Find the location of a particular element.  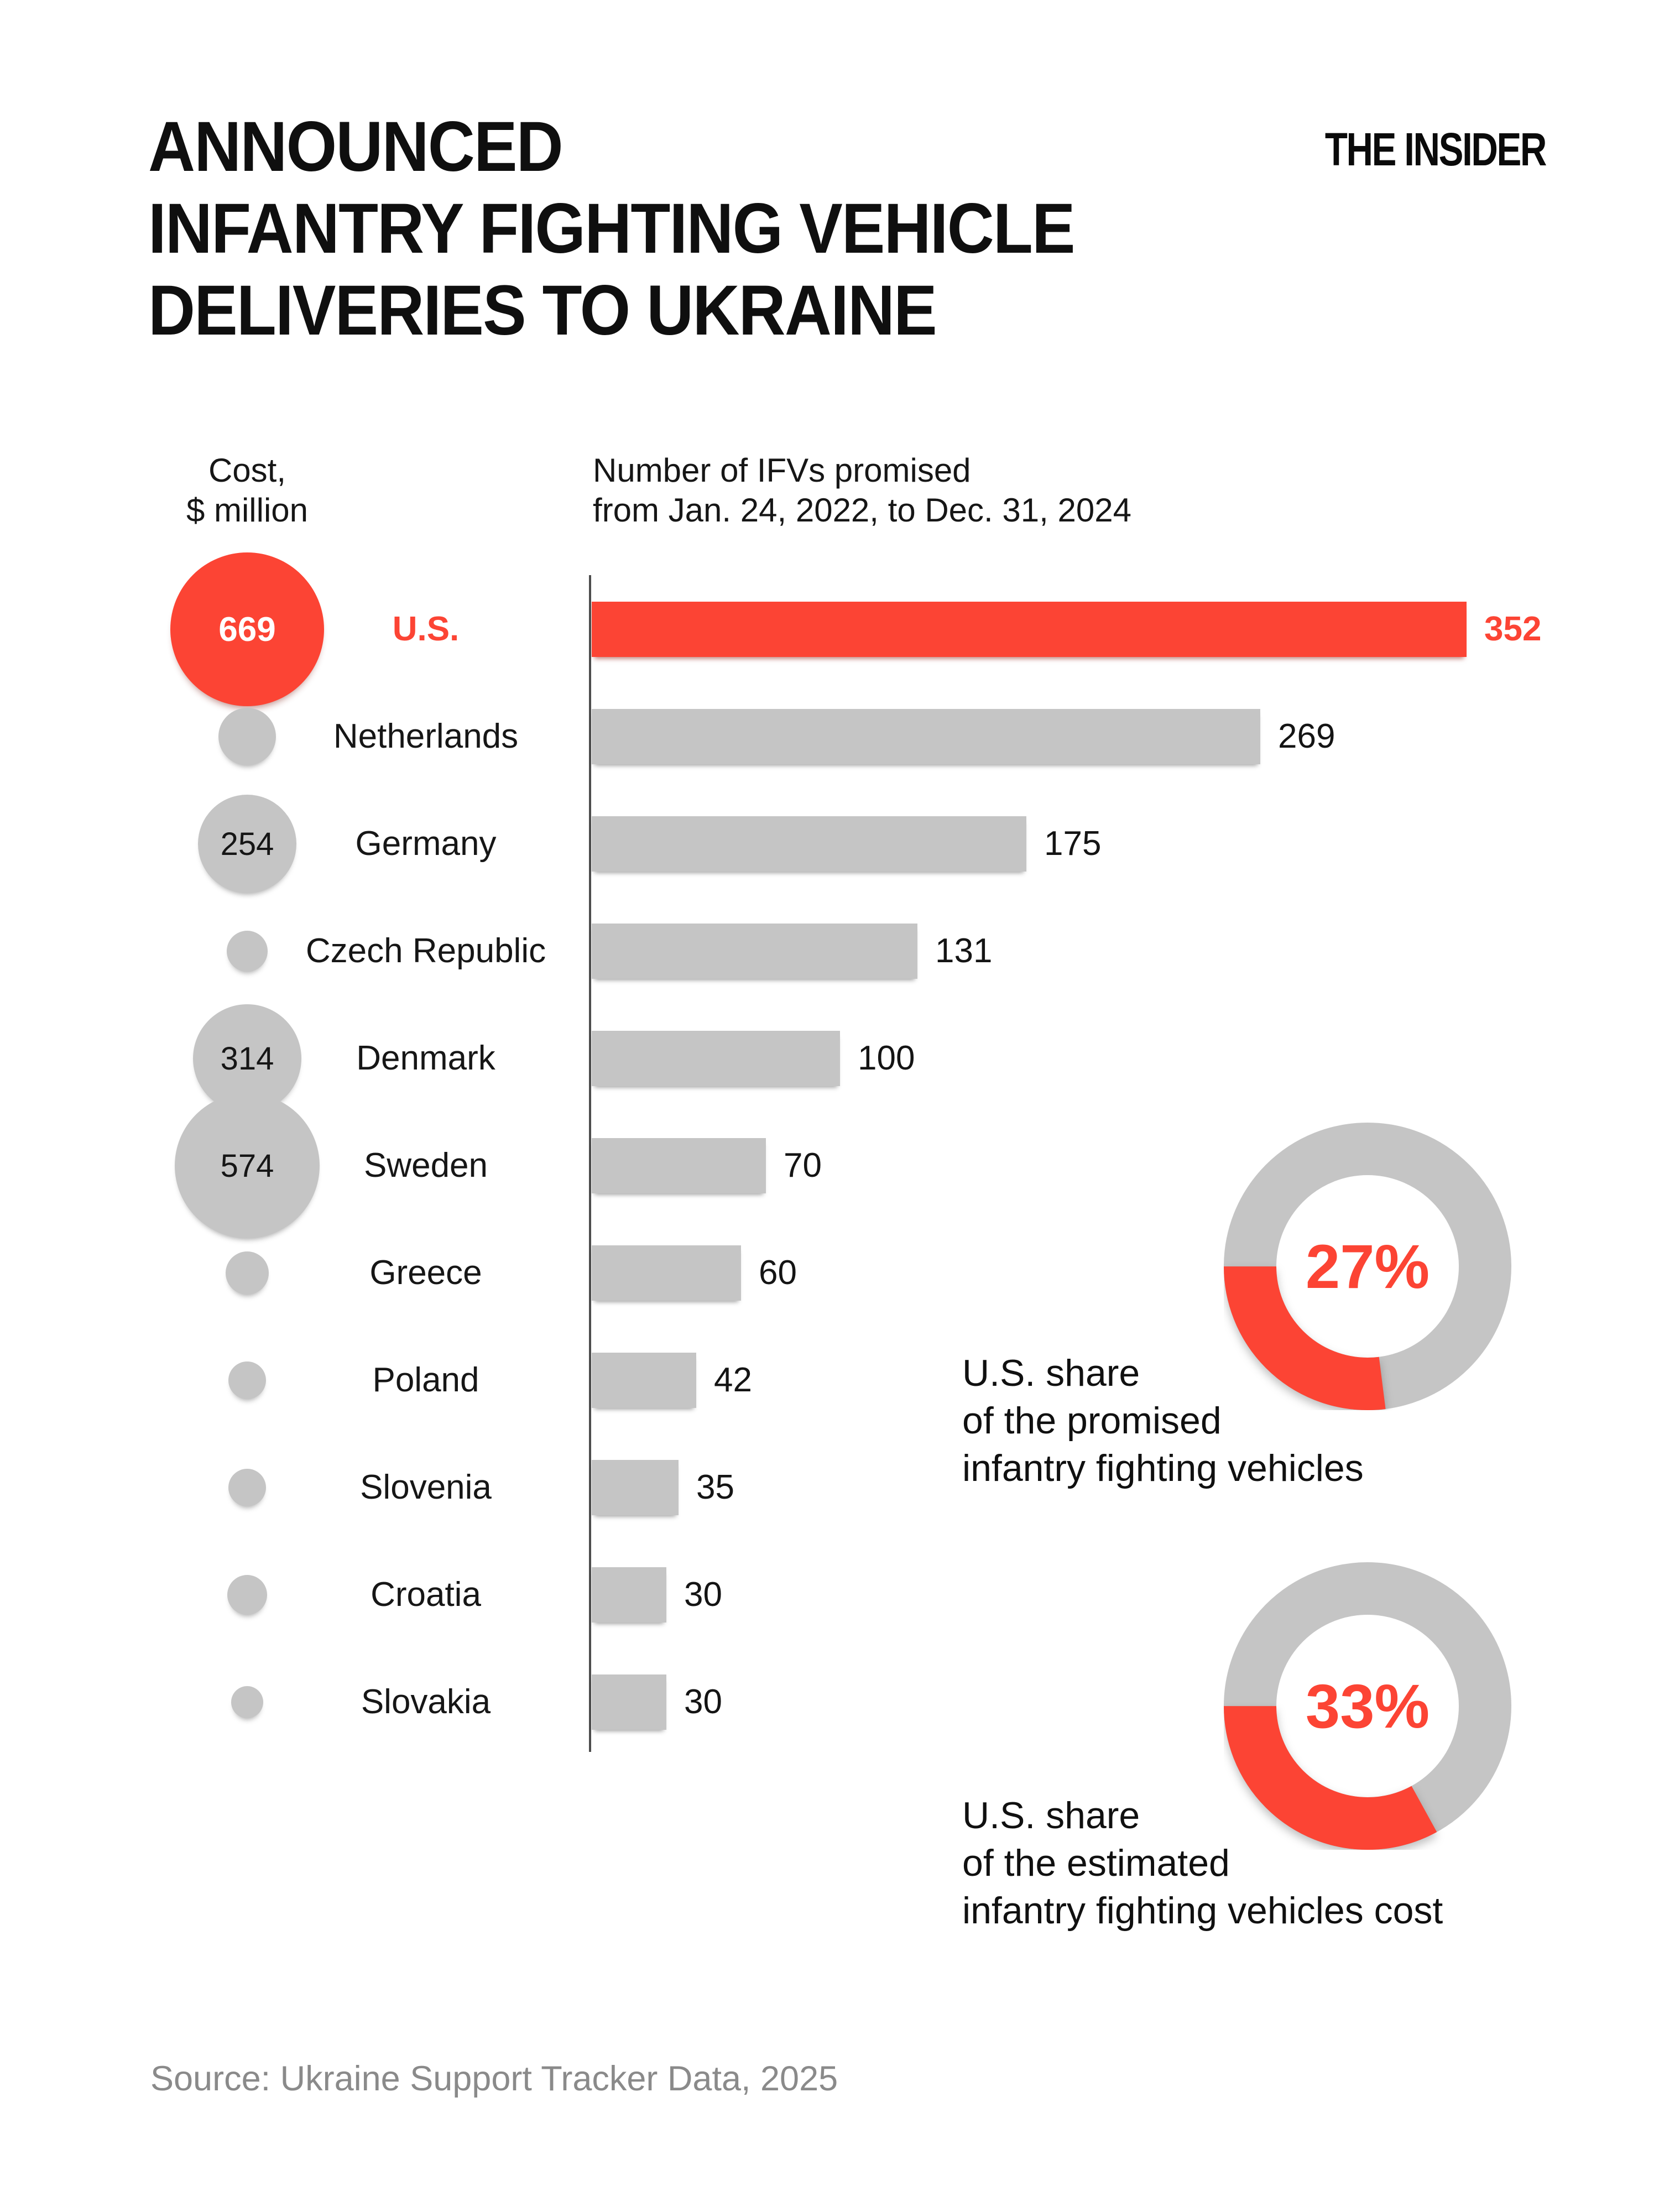

ifv-bar-value: 352 is located at coordinates (1513, 629).